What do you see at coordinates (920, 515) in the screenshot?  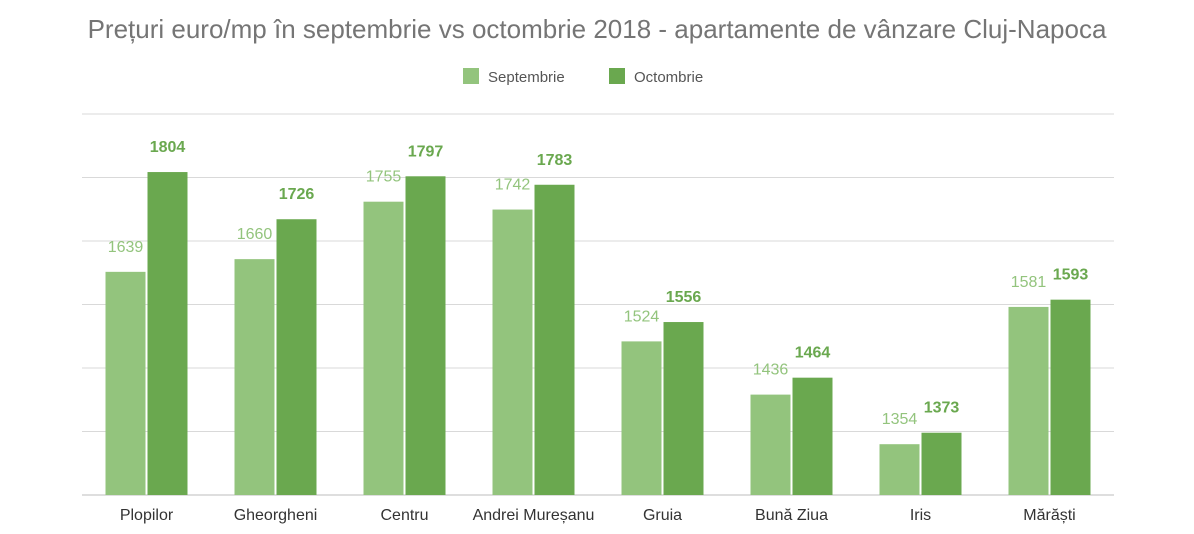 I see `x-tick-label: Iris` at bounding box center [920, 515].